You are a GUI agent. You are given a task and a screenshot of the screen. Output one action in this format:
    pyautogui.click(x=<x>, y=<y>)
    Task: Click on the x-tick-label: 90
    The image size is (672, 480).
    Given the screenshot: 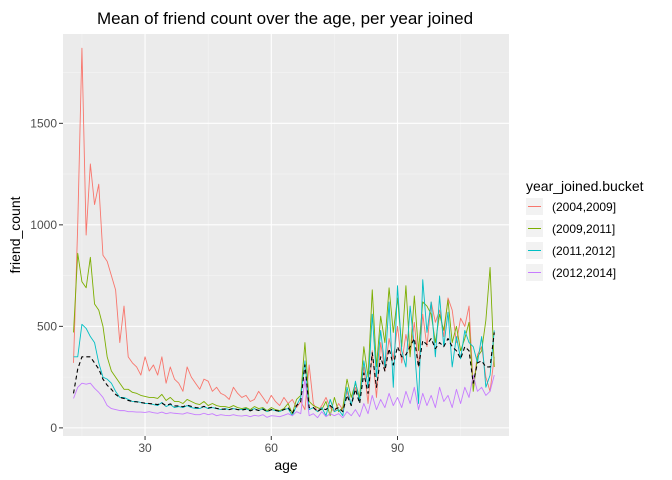 What is the action you would take?
    pyautogui.click(x=398, y=448)
    